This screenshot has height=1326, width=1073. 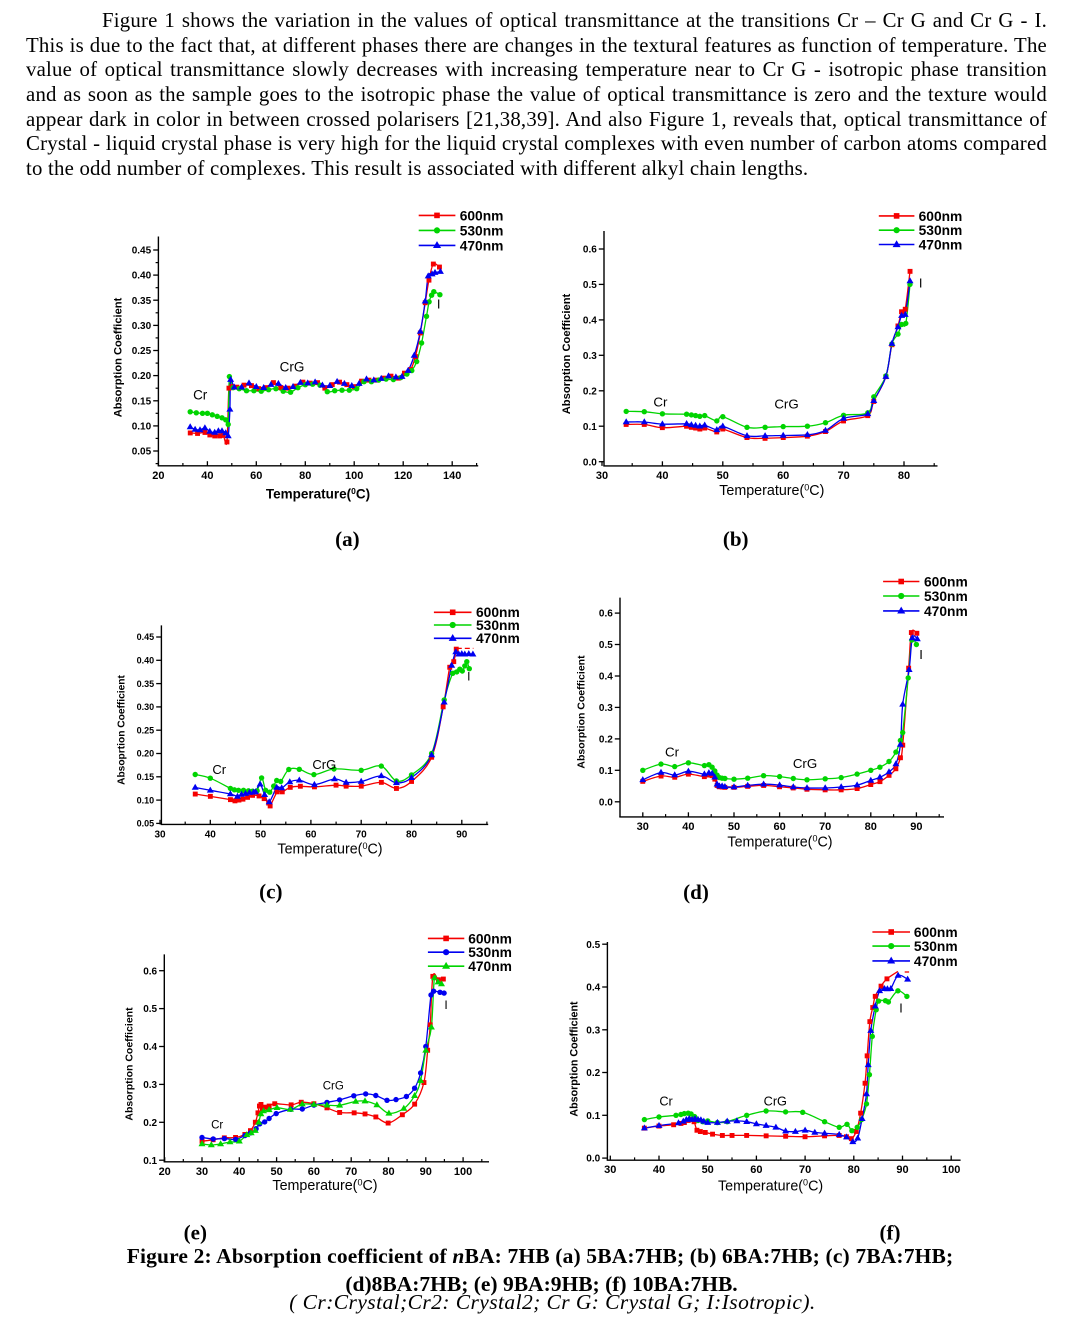 What do you see at coordinates (142, 401) in the screenshot?
I see `svg-text: 0.15` at bounding box center [142, 401].